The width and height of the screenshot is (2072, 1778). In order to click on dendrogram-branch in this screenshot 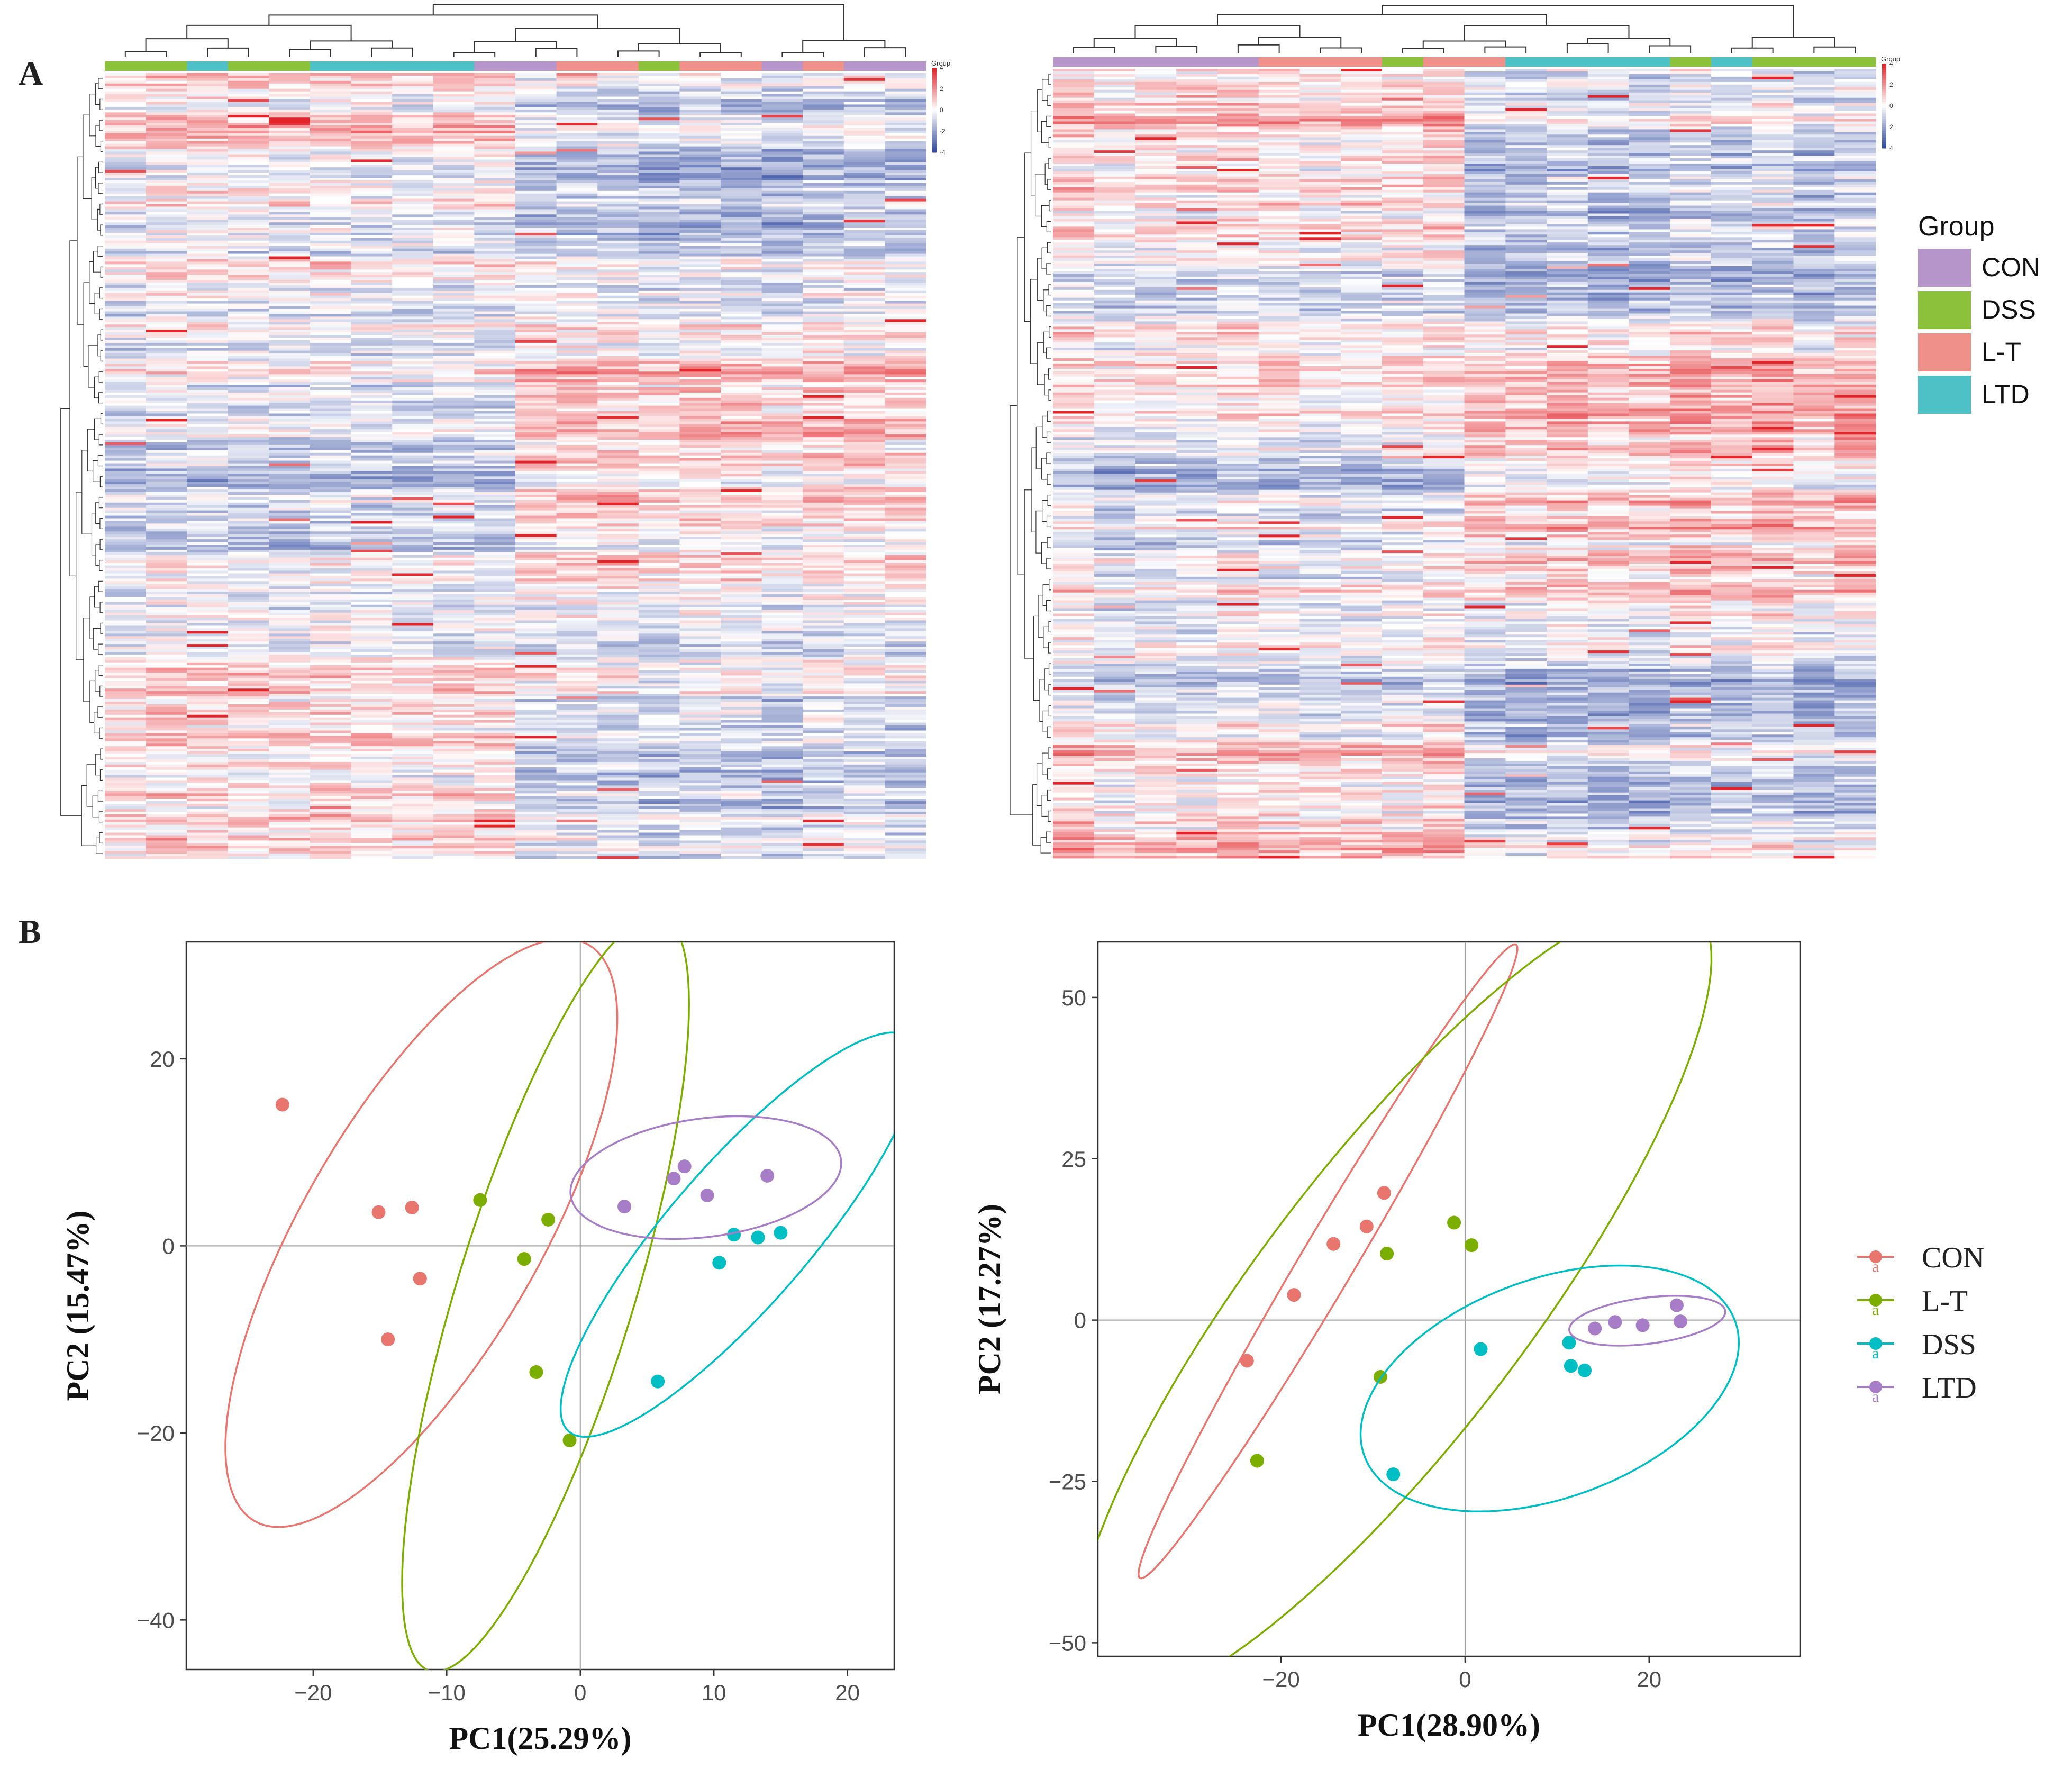, I will do `click(99, 345)`.